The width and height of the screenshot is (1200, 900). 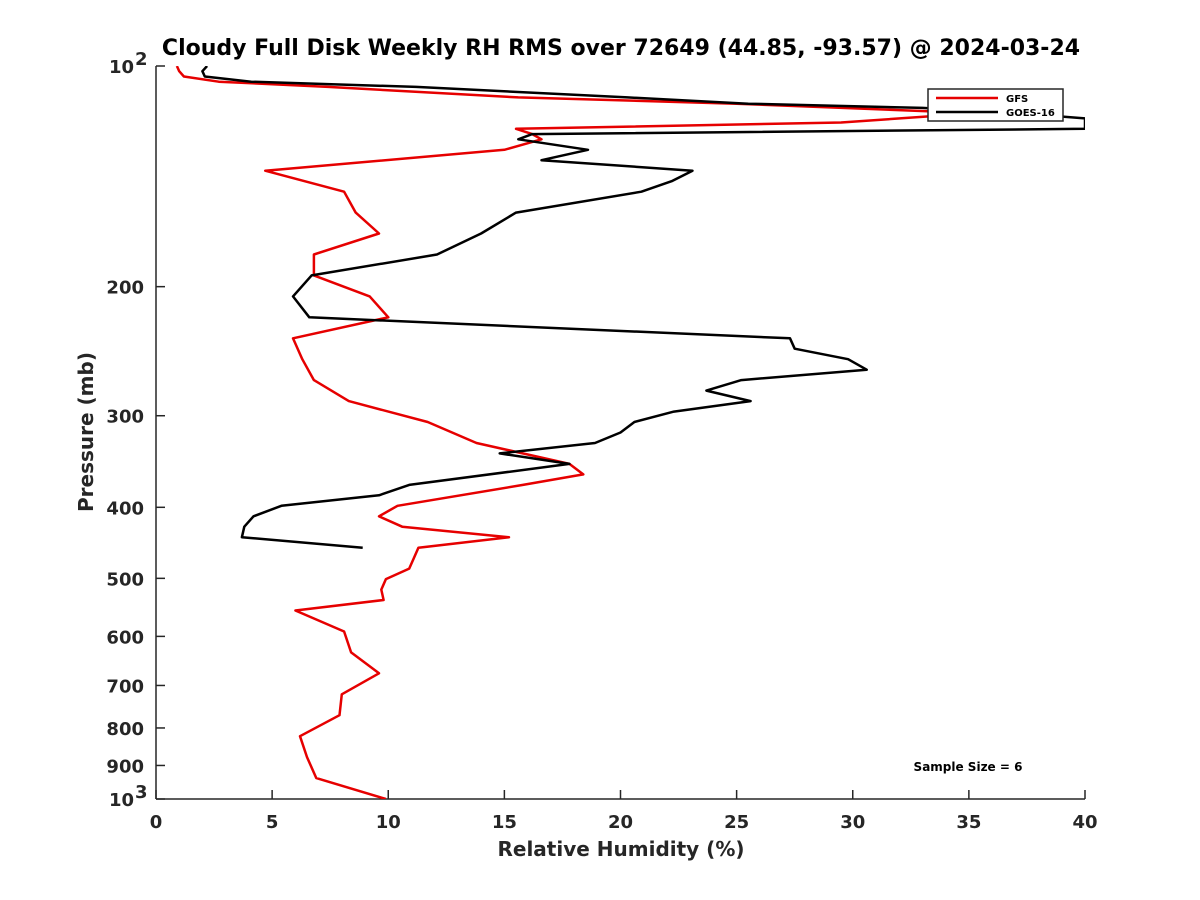 I want to click on y-tick-label: 500, so click(x=125, y=579).